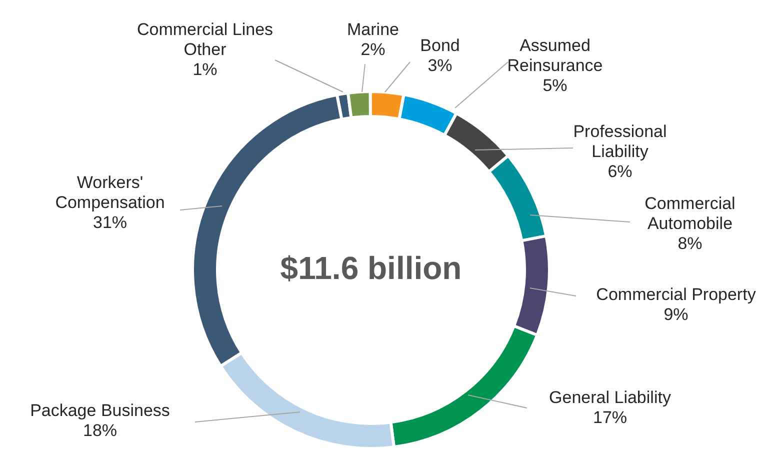  I want to click on slice-label: Assumed Reinsurance, so click(555, 56).